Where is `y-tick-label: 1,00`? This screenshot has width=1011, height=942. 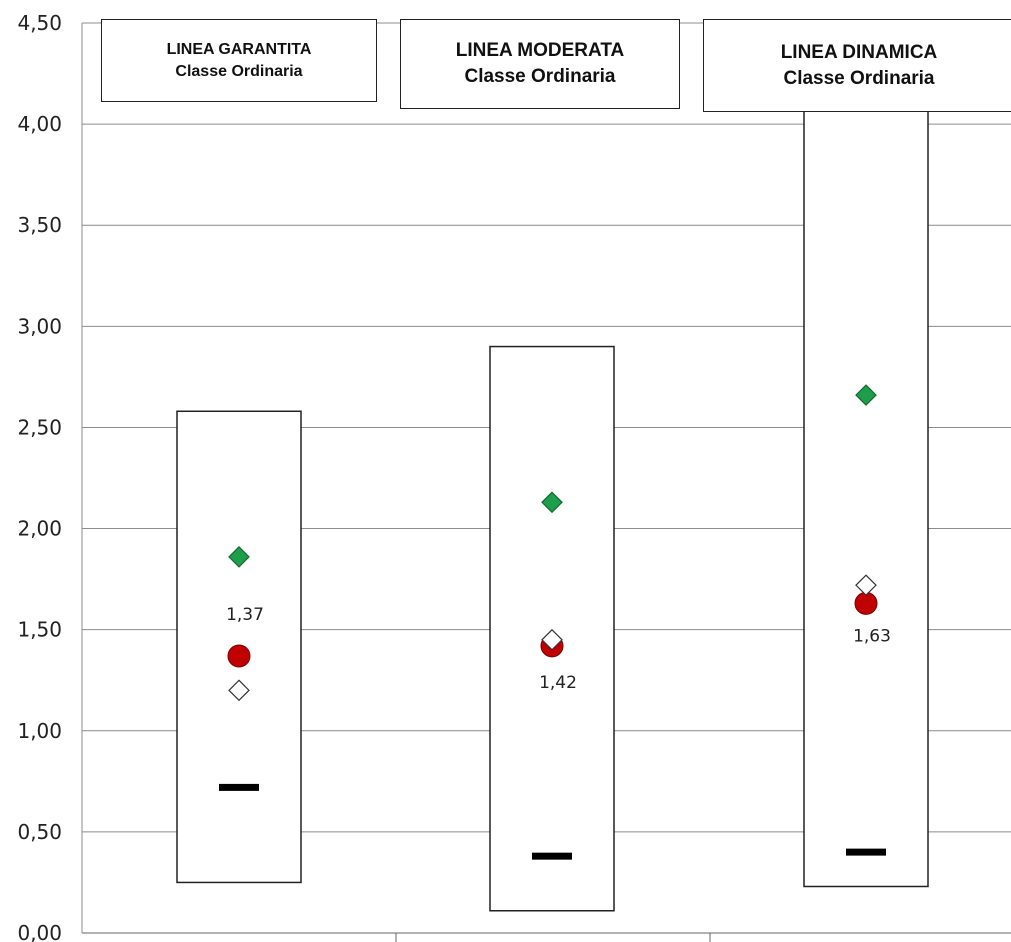 y-tick-label: 1,00 is located at coordinates (39, 731).